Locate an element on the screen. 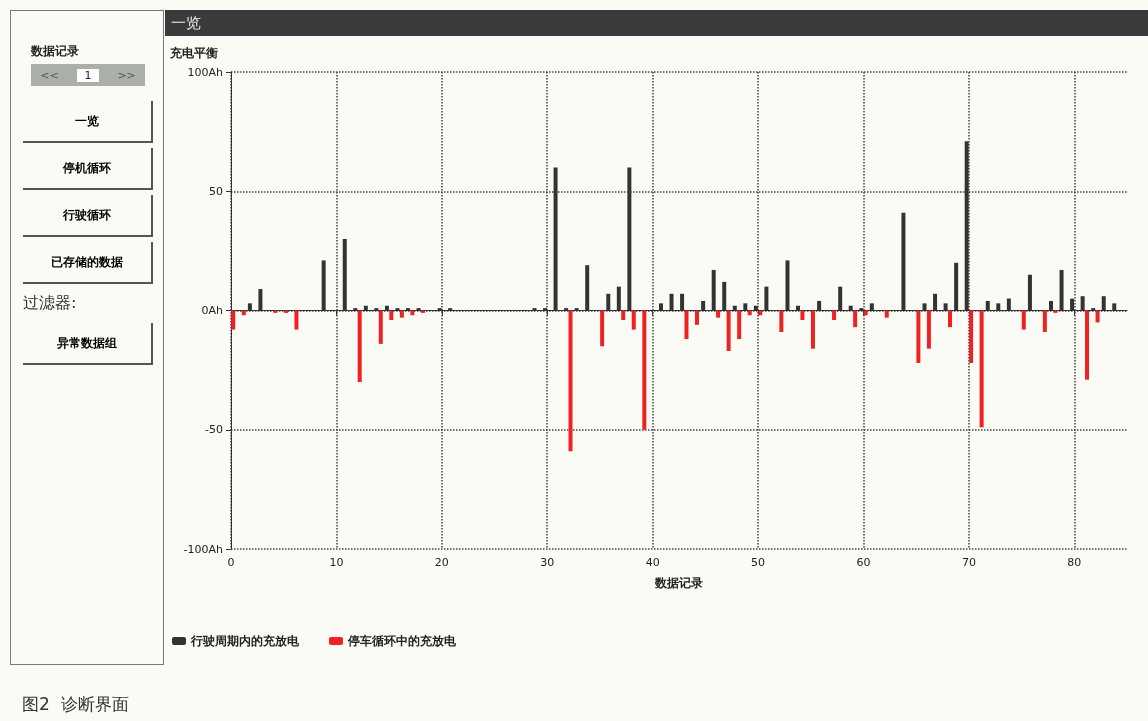 The height and width of the screenshot is (721, 1148). x-tick-label: 40 is located at coordinates (652, 562).